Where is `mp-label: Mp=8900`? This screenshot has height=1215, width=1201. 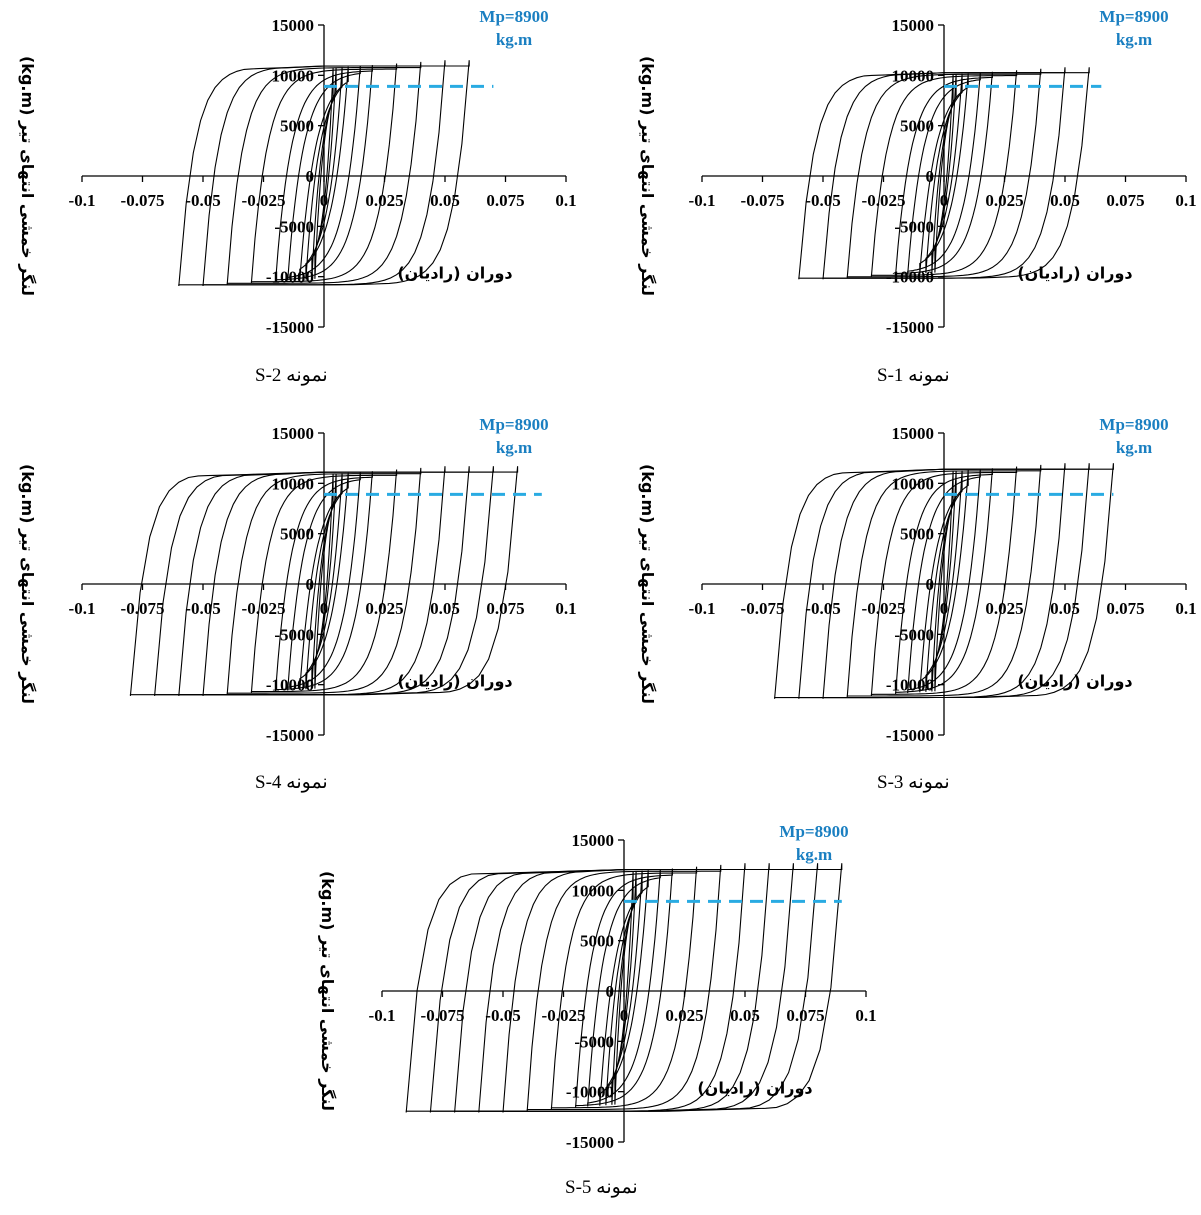 mp-label: Mp=8900 is located at coordinates (1133, 16).